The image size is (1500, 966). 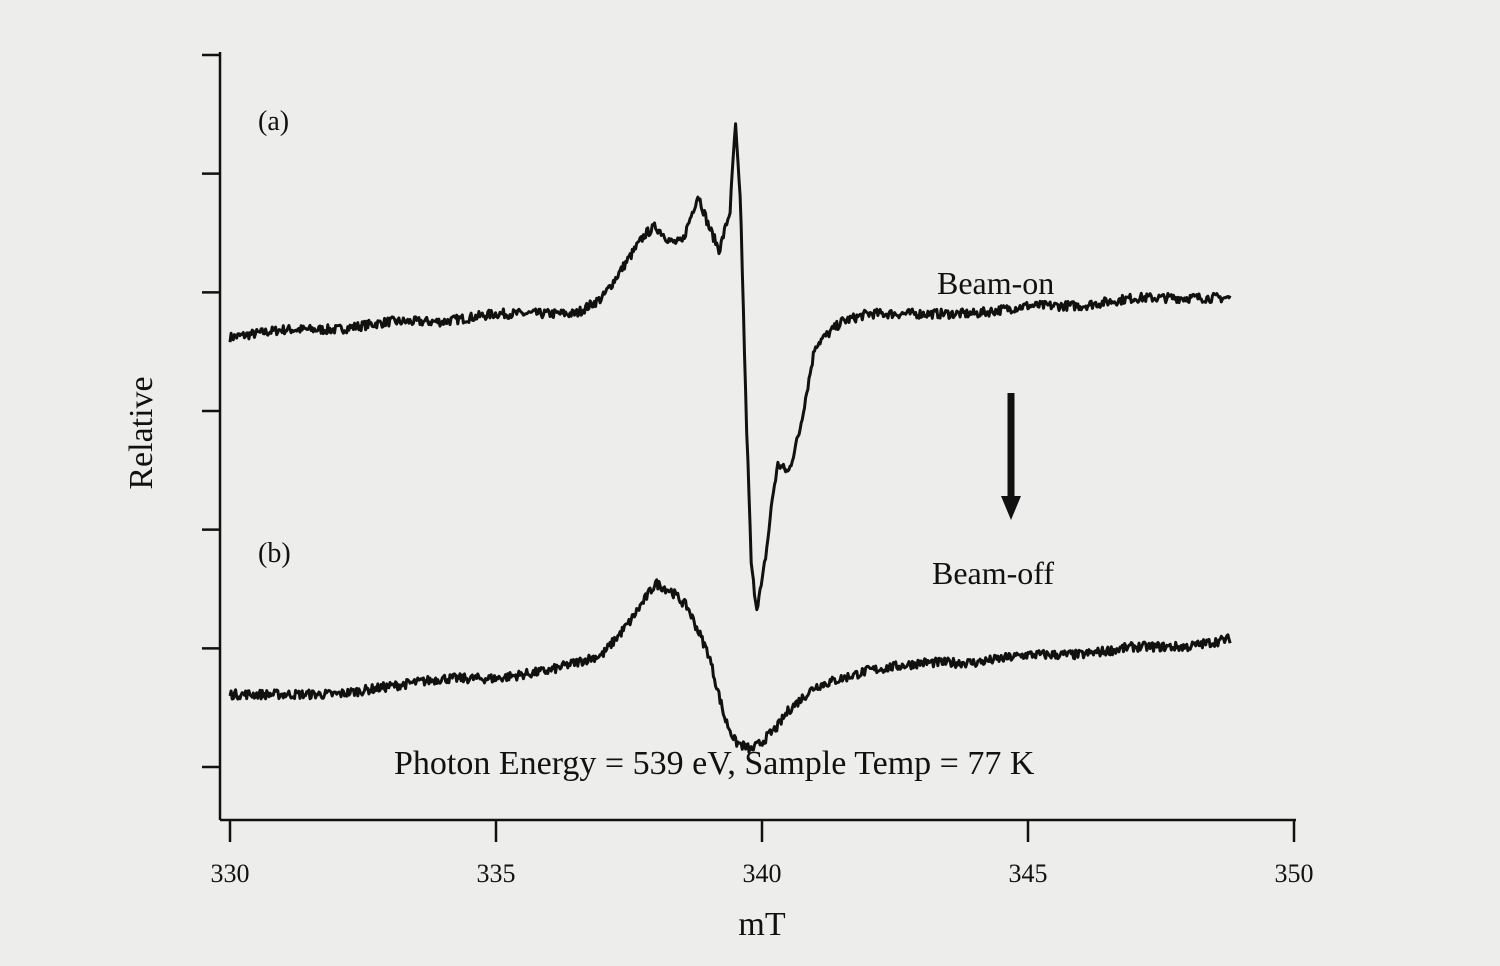 I want to click on x-tick-label: 345, so click(x=1028, y=873).